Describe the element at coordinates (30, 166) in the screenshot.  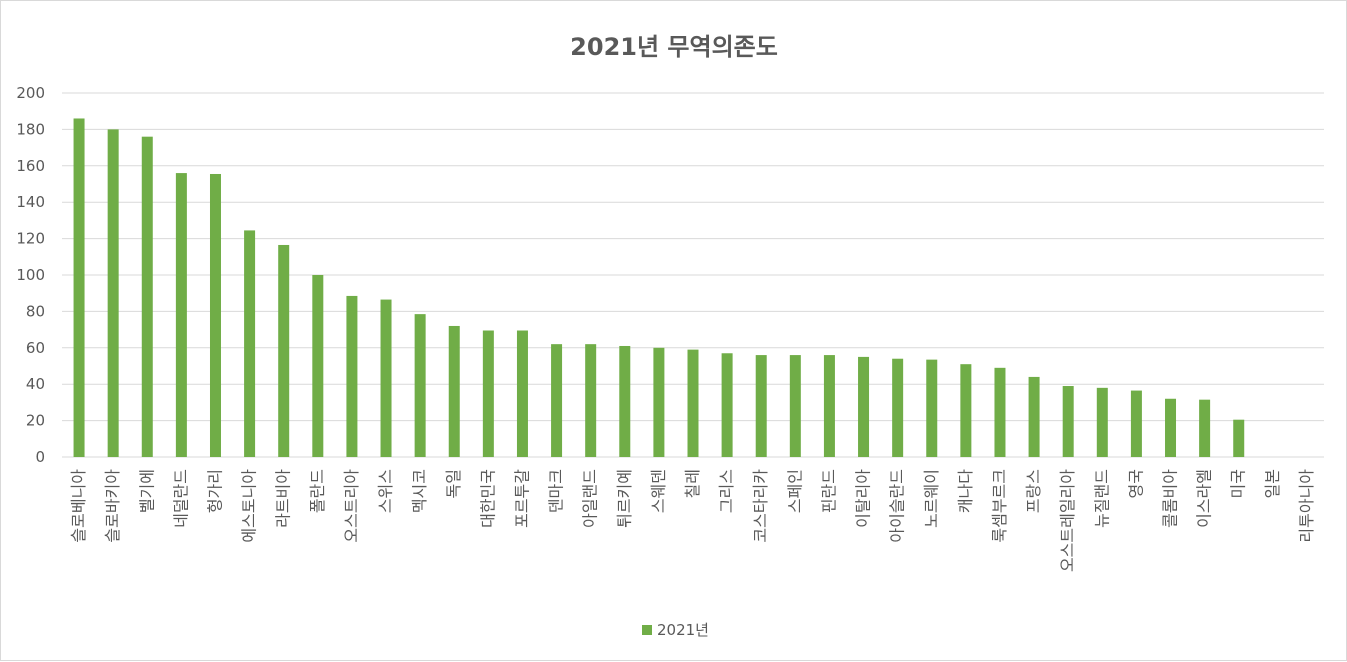
I see `y-tick-label: 160` at that location.